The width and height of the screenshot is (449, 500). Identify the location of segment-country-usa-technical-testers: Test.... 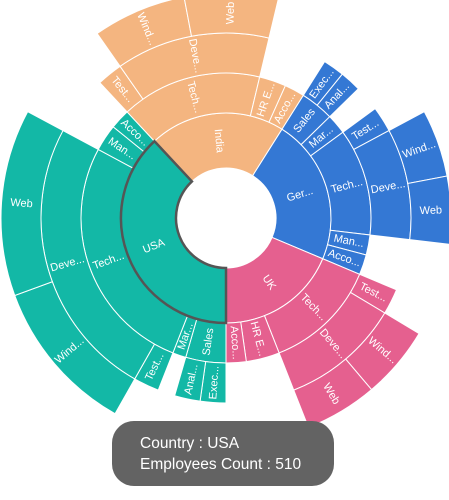
(154, 367).